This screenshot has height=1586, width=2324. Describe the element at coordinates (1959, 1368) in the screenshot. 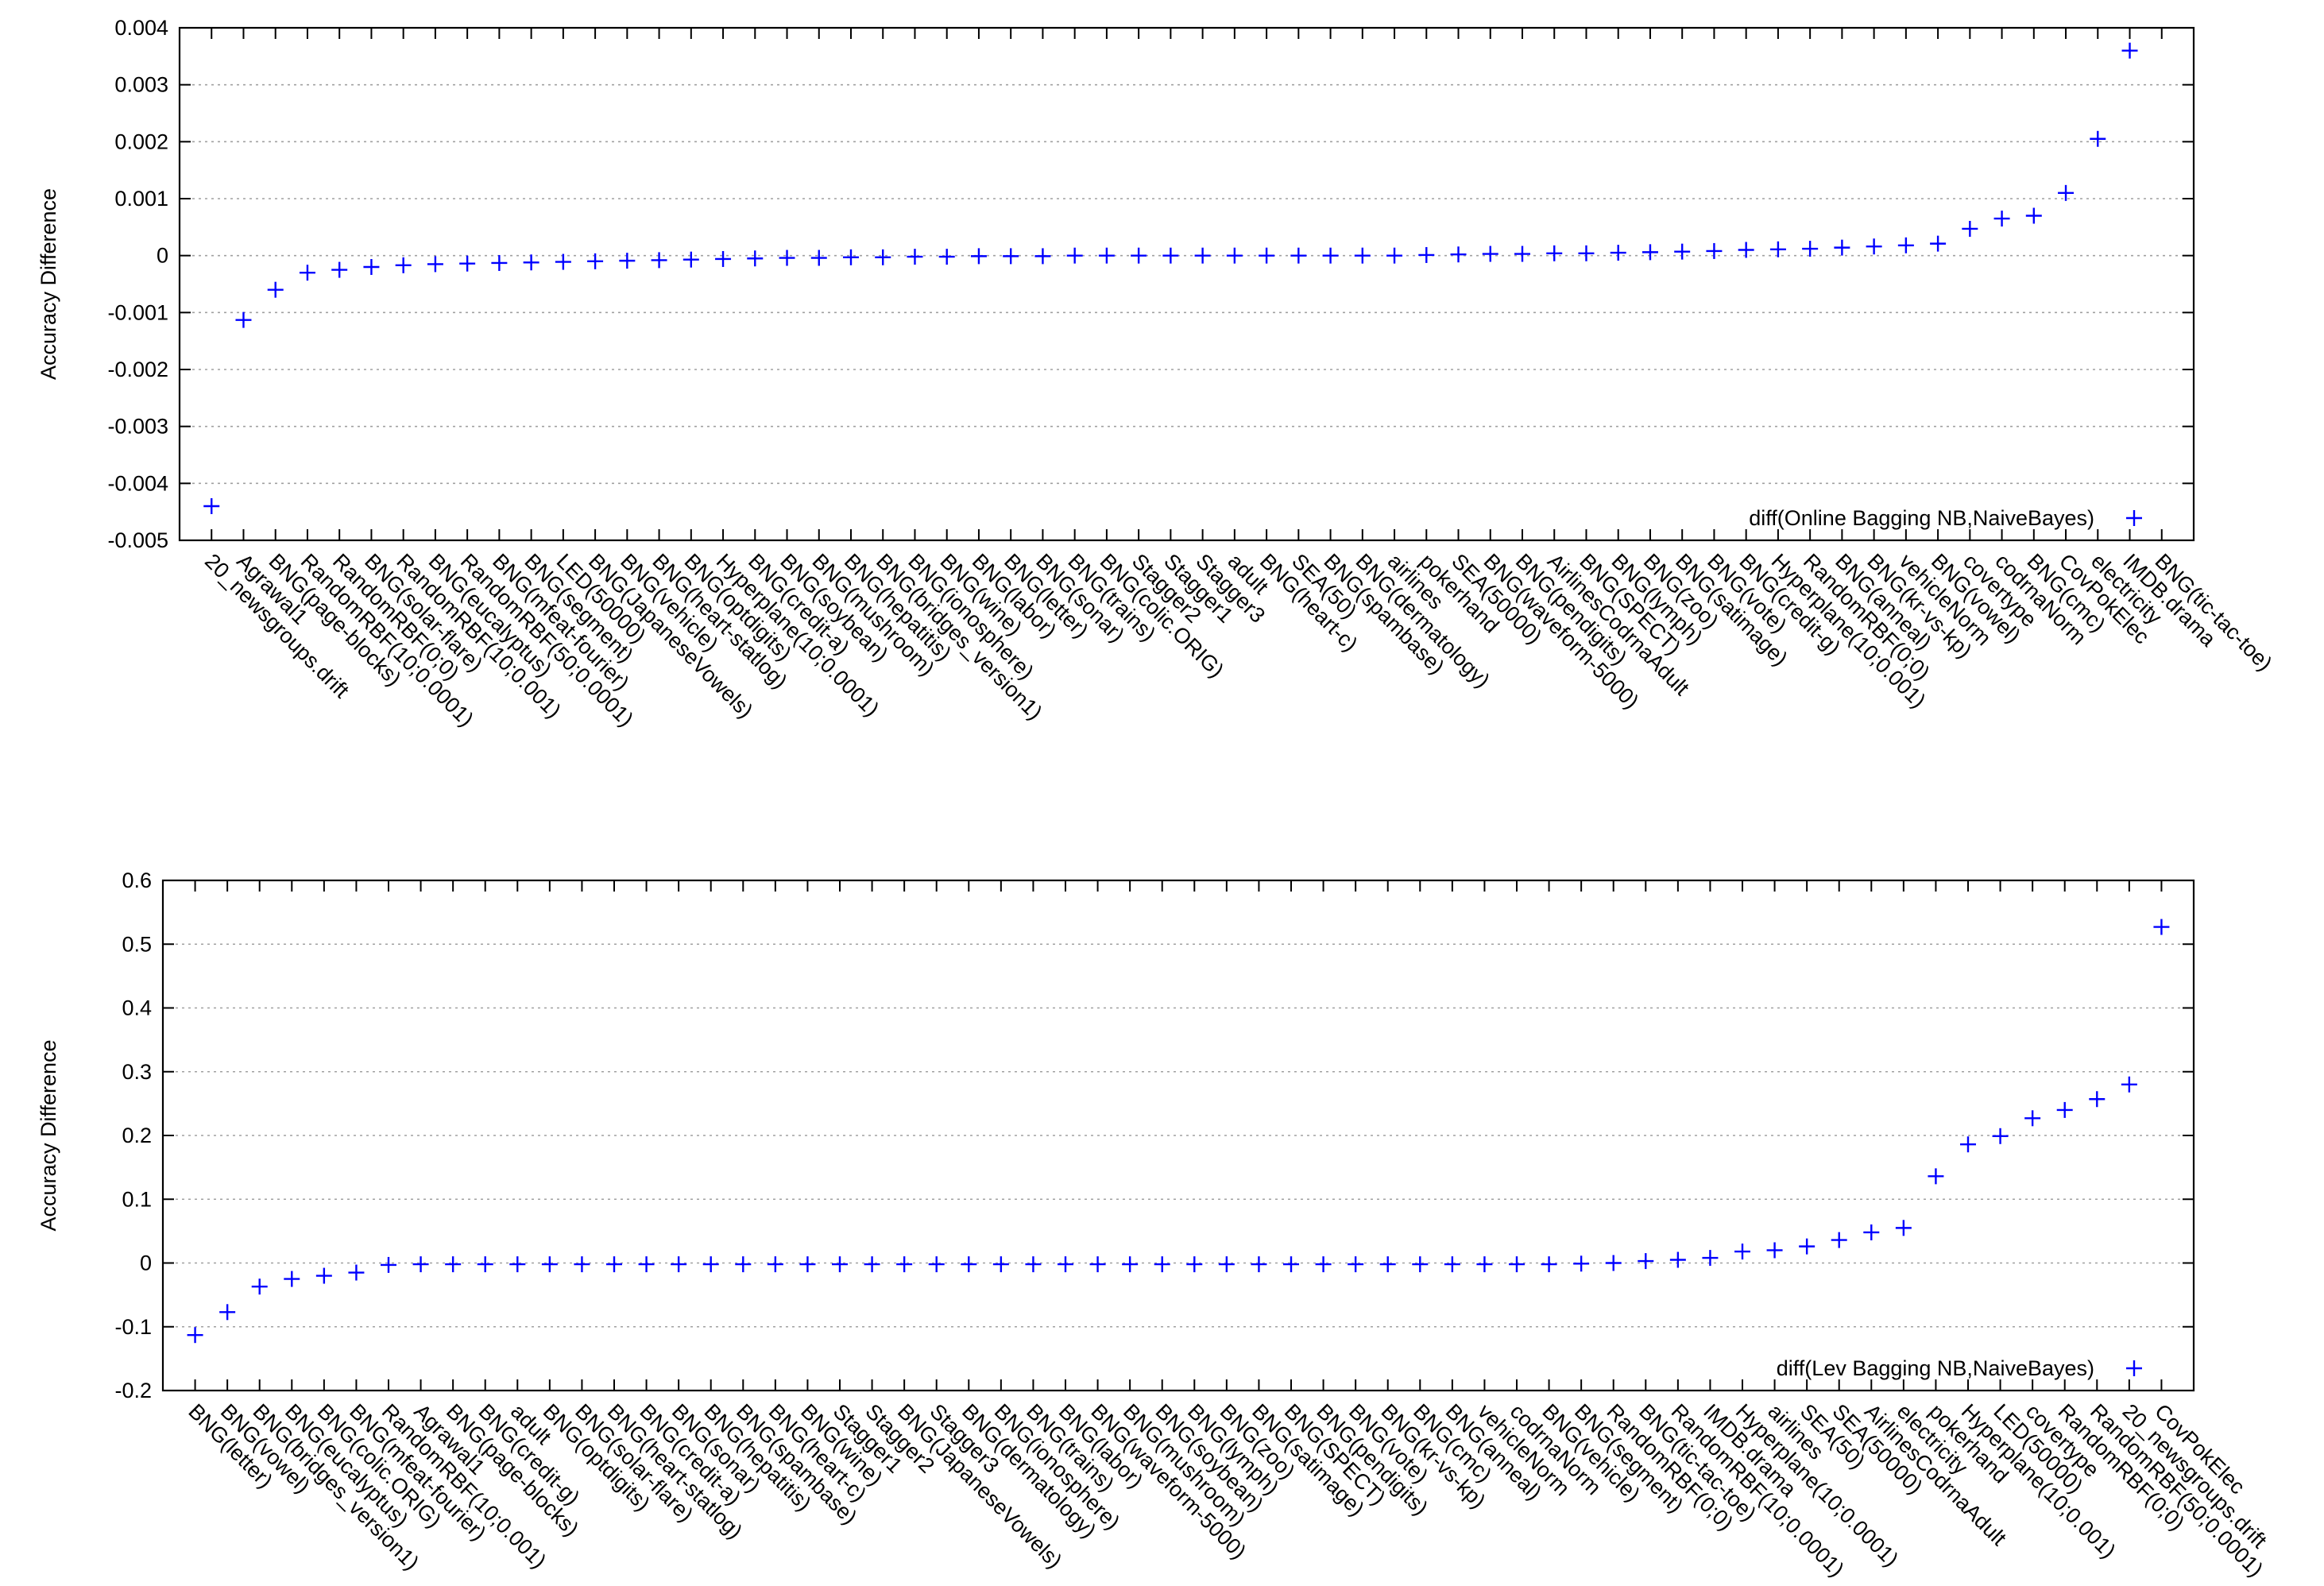

I see `legend: diff(Lev Bagging NB,NaiveBayes)` at that location.